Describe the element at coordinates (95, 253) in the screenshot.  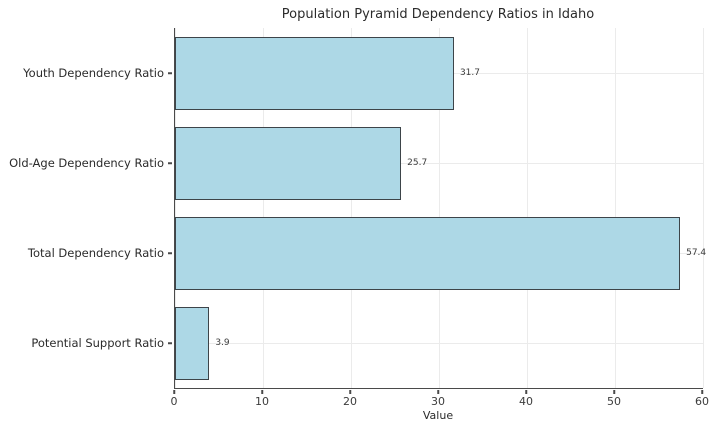
I see `y-tick-label: Total Dependency Ratio` at that location.